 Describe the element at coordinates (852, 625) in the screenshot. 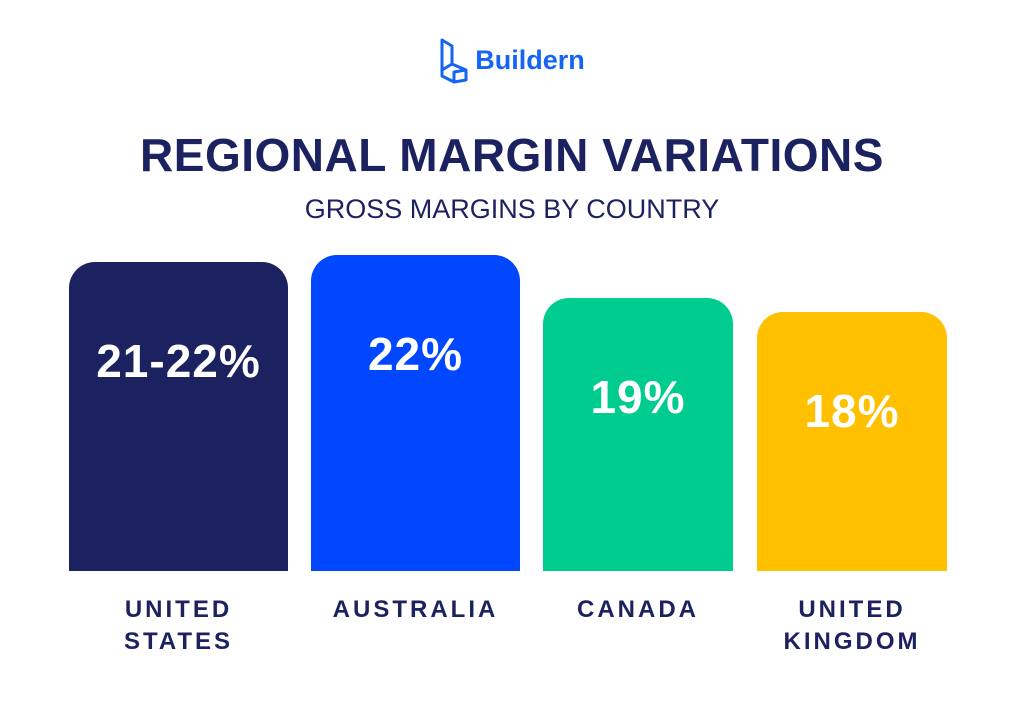

I see `x-tick-label: UNITED KINGDOM` at that location.